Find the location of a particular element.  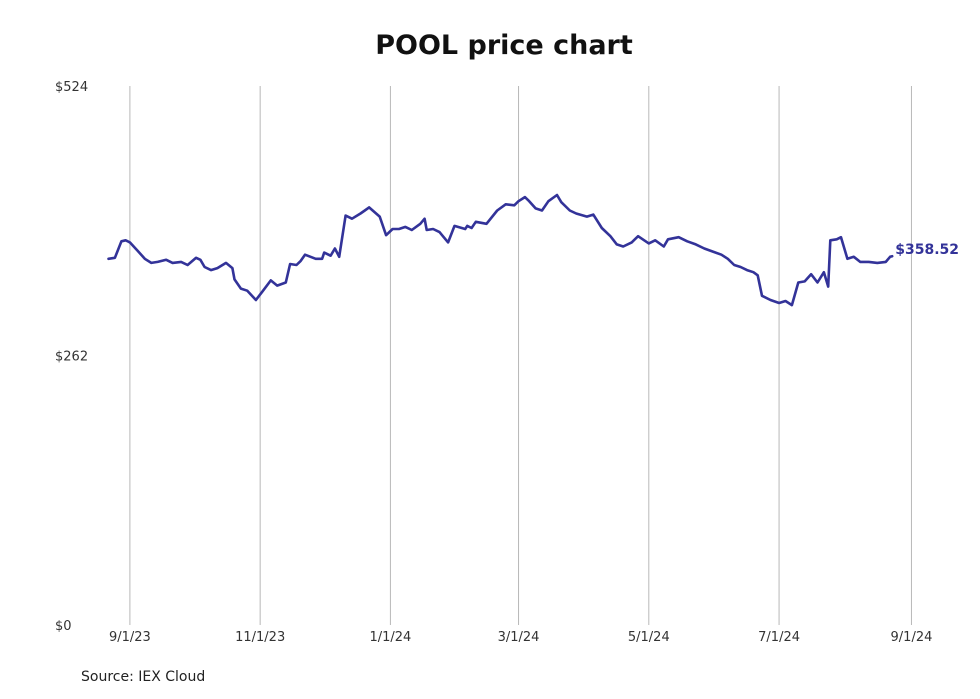

series-layer: $358.52 is located at coordinates (533, 250).